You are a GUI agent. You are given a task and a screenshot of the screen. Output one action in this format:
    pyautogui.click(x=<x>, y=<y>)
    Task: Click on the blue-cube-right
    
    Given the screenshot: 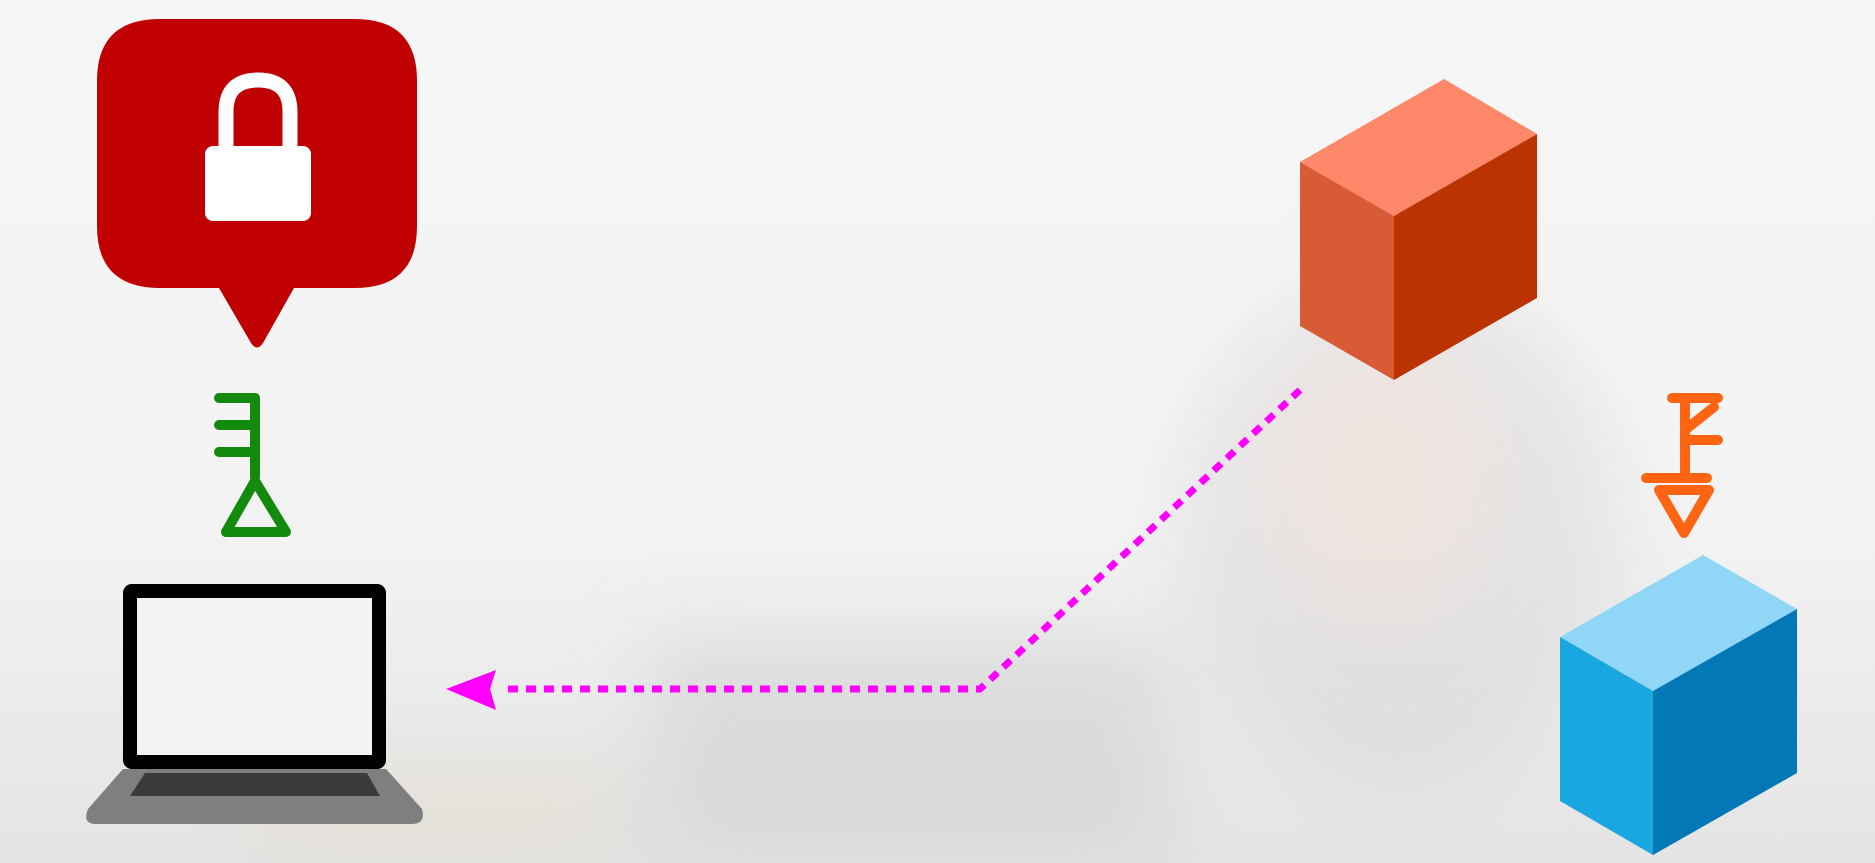 What is the action you would take?
    pyautogui.click(x=1725, y=732)
    